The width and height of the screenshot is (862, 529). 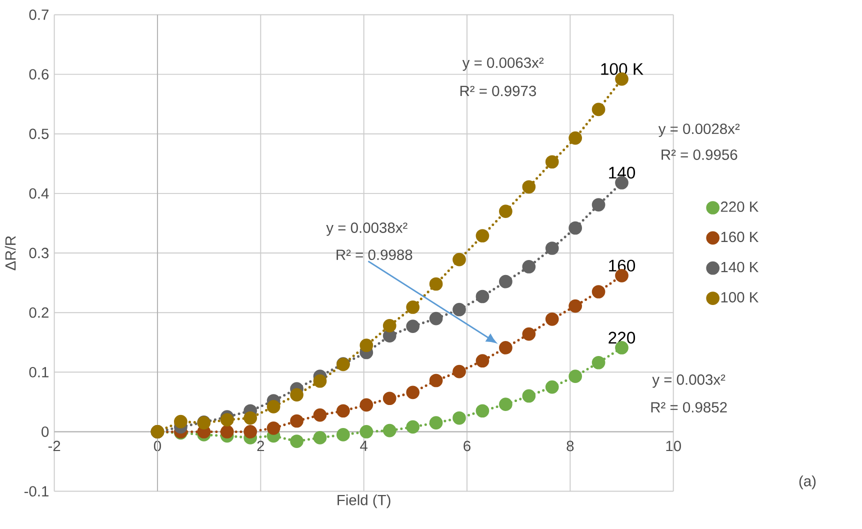 What do you see at coordinates (739, 207) in the screenshot?
I see `legend-label: 220 K` at bounding box center [739, 207].